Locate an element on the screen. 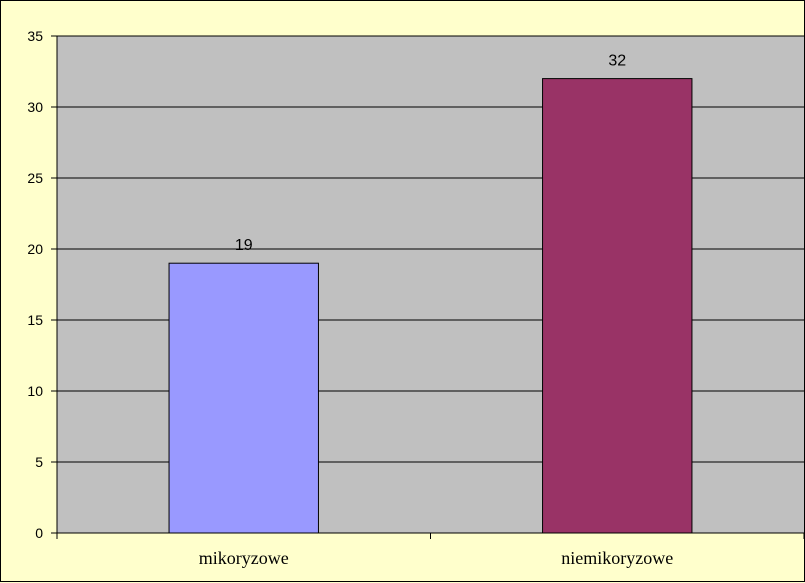 This screenshot has height=583, width=805. y-tick-label: 30 is located at coordinates (35, 107).